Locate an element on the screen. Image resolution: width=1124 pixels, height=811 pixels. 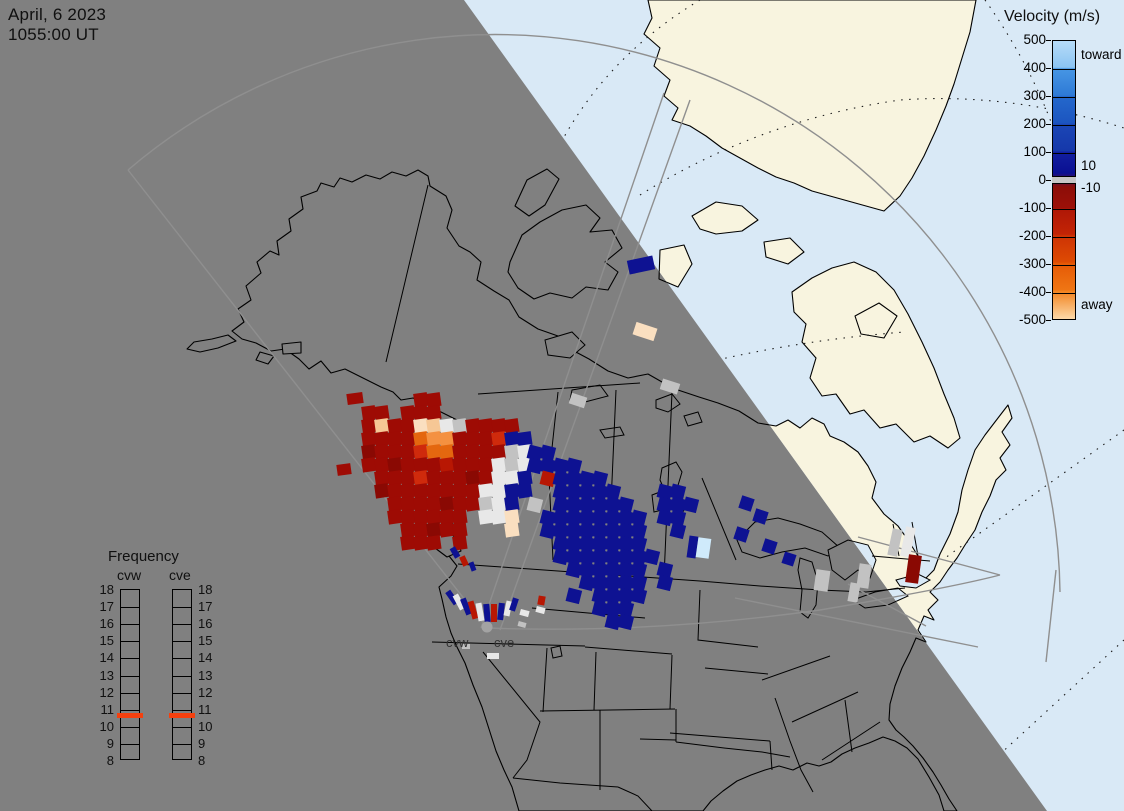
frequency-marker-cve is located at coordinates (182, 715).